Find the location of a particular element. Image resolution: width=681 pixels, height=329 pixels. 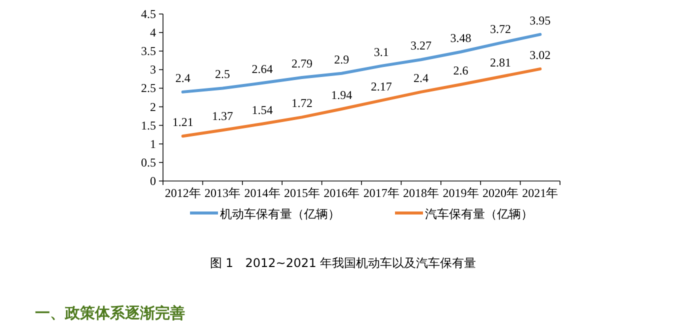

text: 一、政策体系逐渐完善 is located at coordinates (110, 313).